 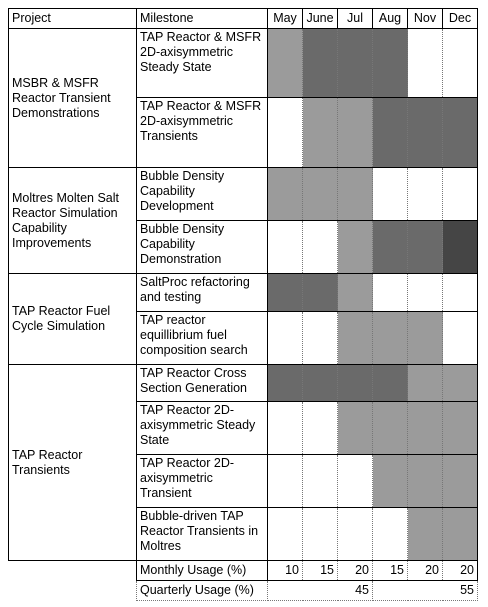 What do you see at coordinates (285, 570) in the screenshot?
I see `monthly-usage-value: 10` at bounding box center [285, 570].